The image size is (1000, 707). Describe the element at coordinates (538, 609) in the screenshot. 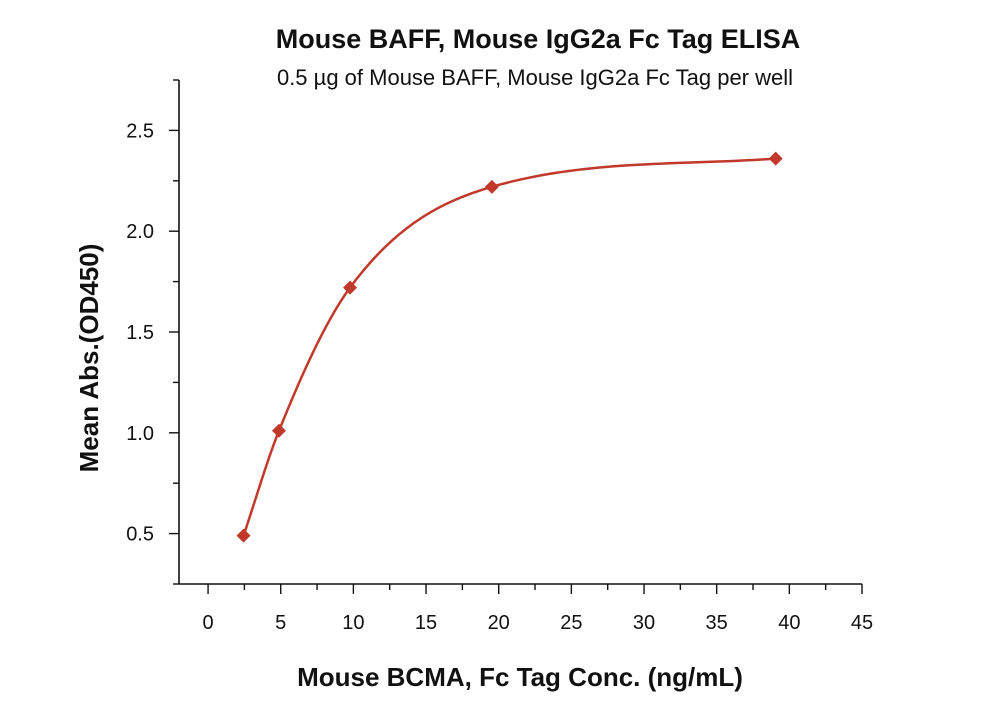

I see `x-axis-ticks: 0 5 10 15 20 25 30 35 40 45` at that location.